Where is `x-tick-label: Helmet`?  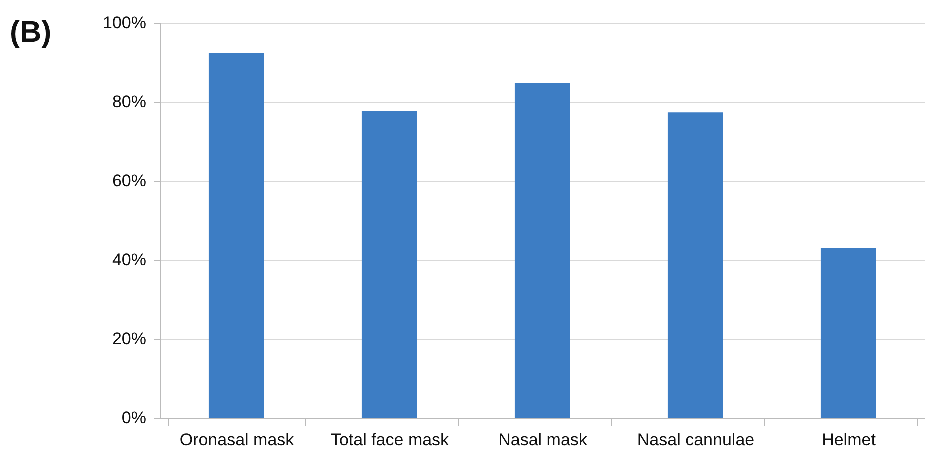 x-tick-label: Helmet is located at coordinates (849, 440).